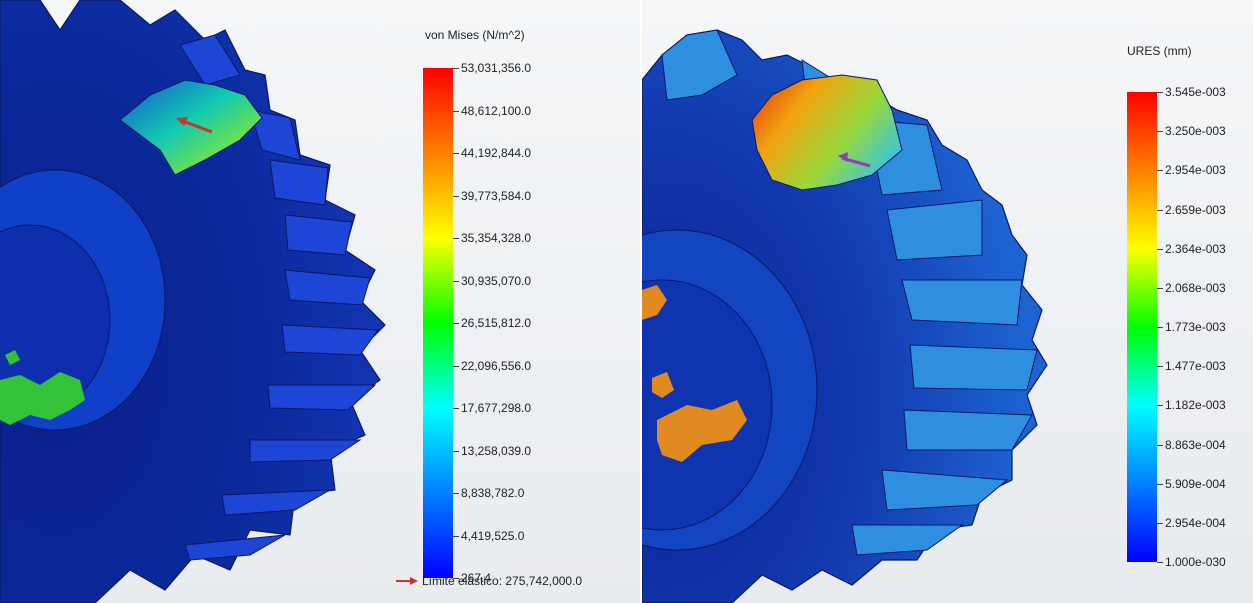 The height and width of the screenshot is (603, 1253). Describe the element at coordinates (1195, 327) in the screenshot. I see `legend-value-label: 1.773e-003` at that location.